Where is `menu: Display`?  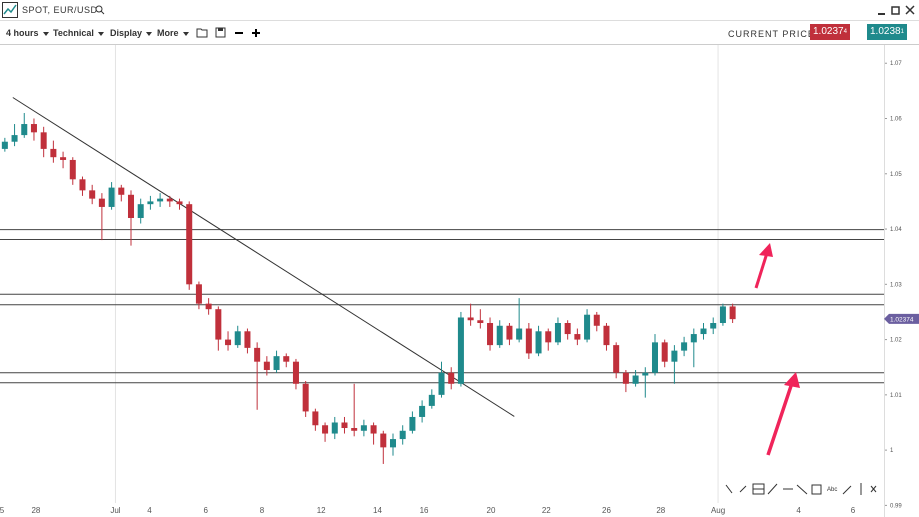
menu: Display is located at coordinates (131, 33).